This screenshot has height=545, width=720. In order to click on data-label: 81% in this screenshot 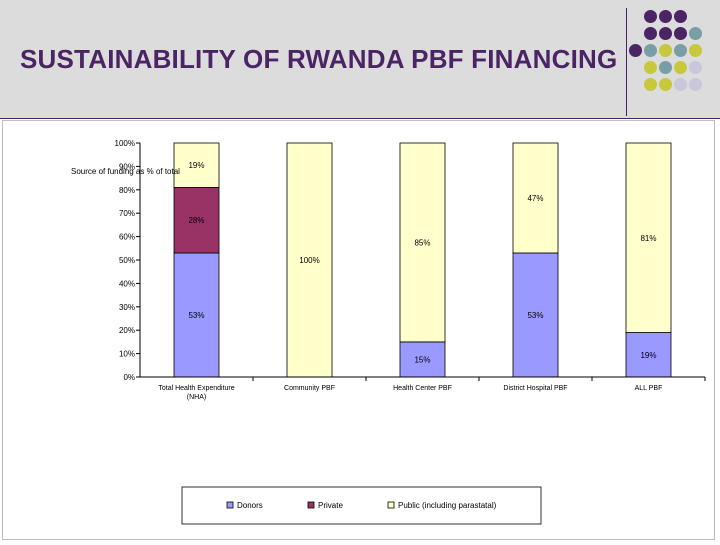, I will do `click(648, 238)`.